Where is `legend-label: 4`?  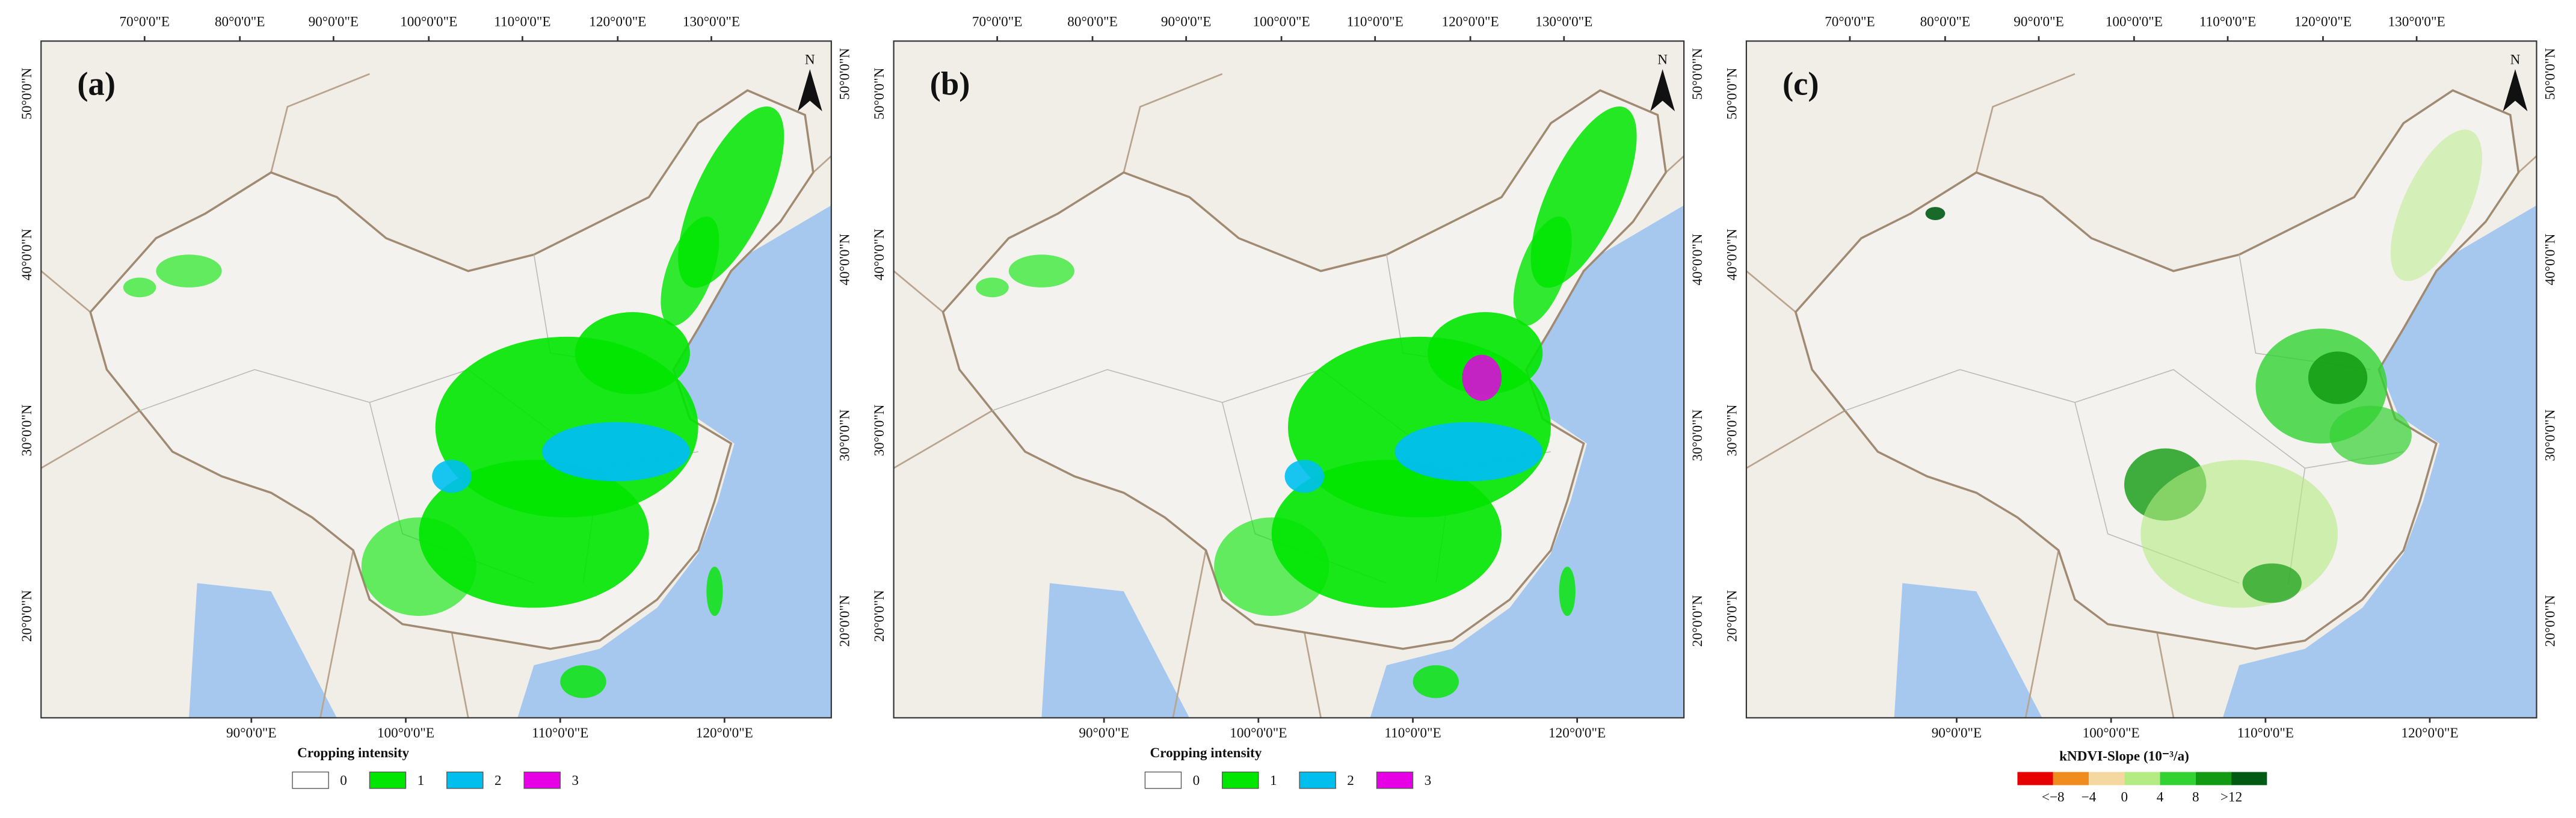 legend-label: 4 is located at coordinates (2160, 797).